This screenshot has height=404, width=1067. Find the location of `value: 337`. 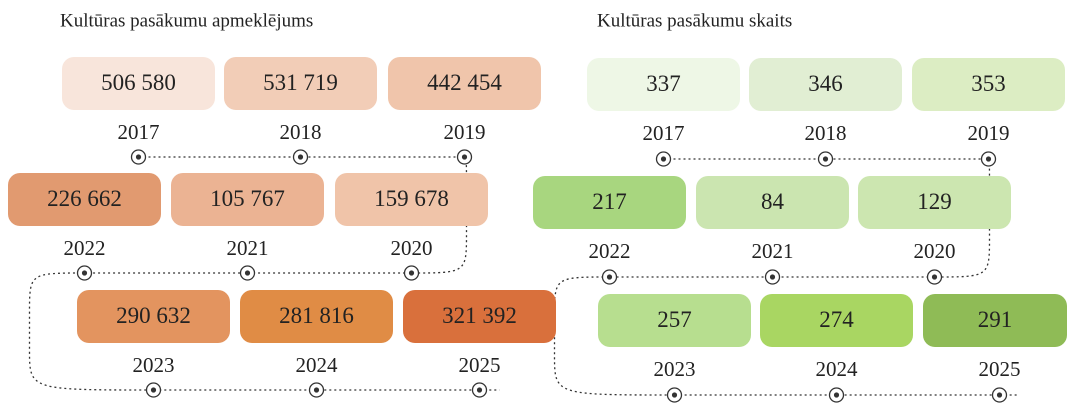

value: 337 is located at coordinates (663, 83).